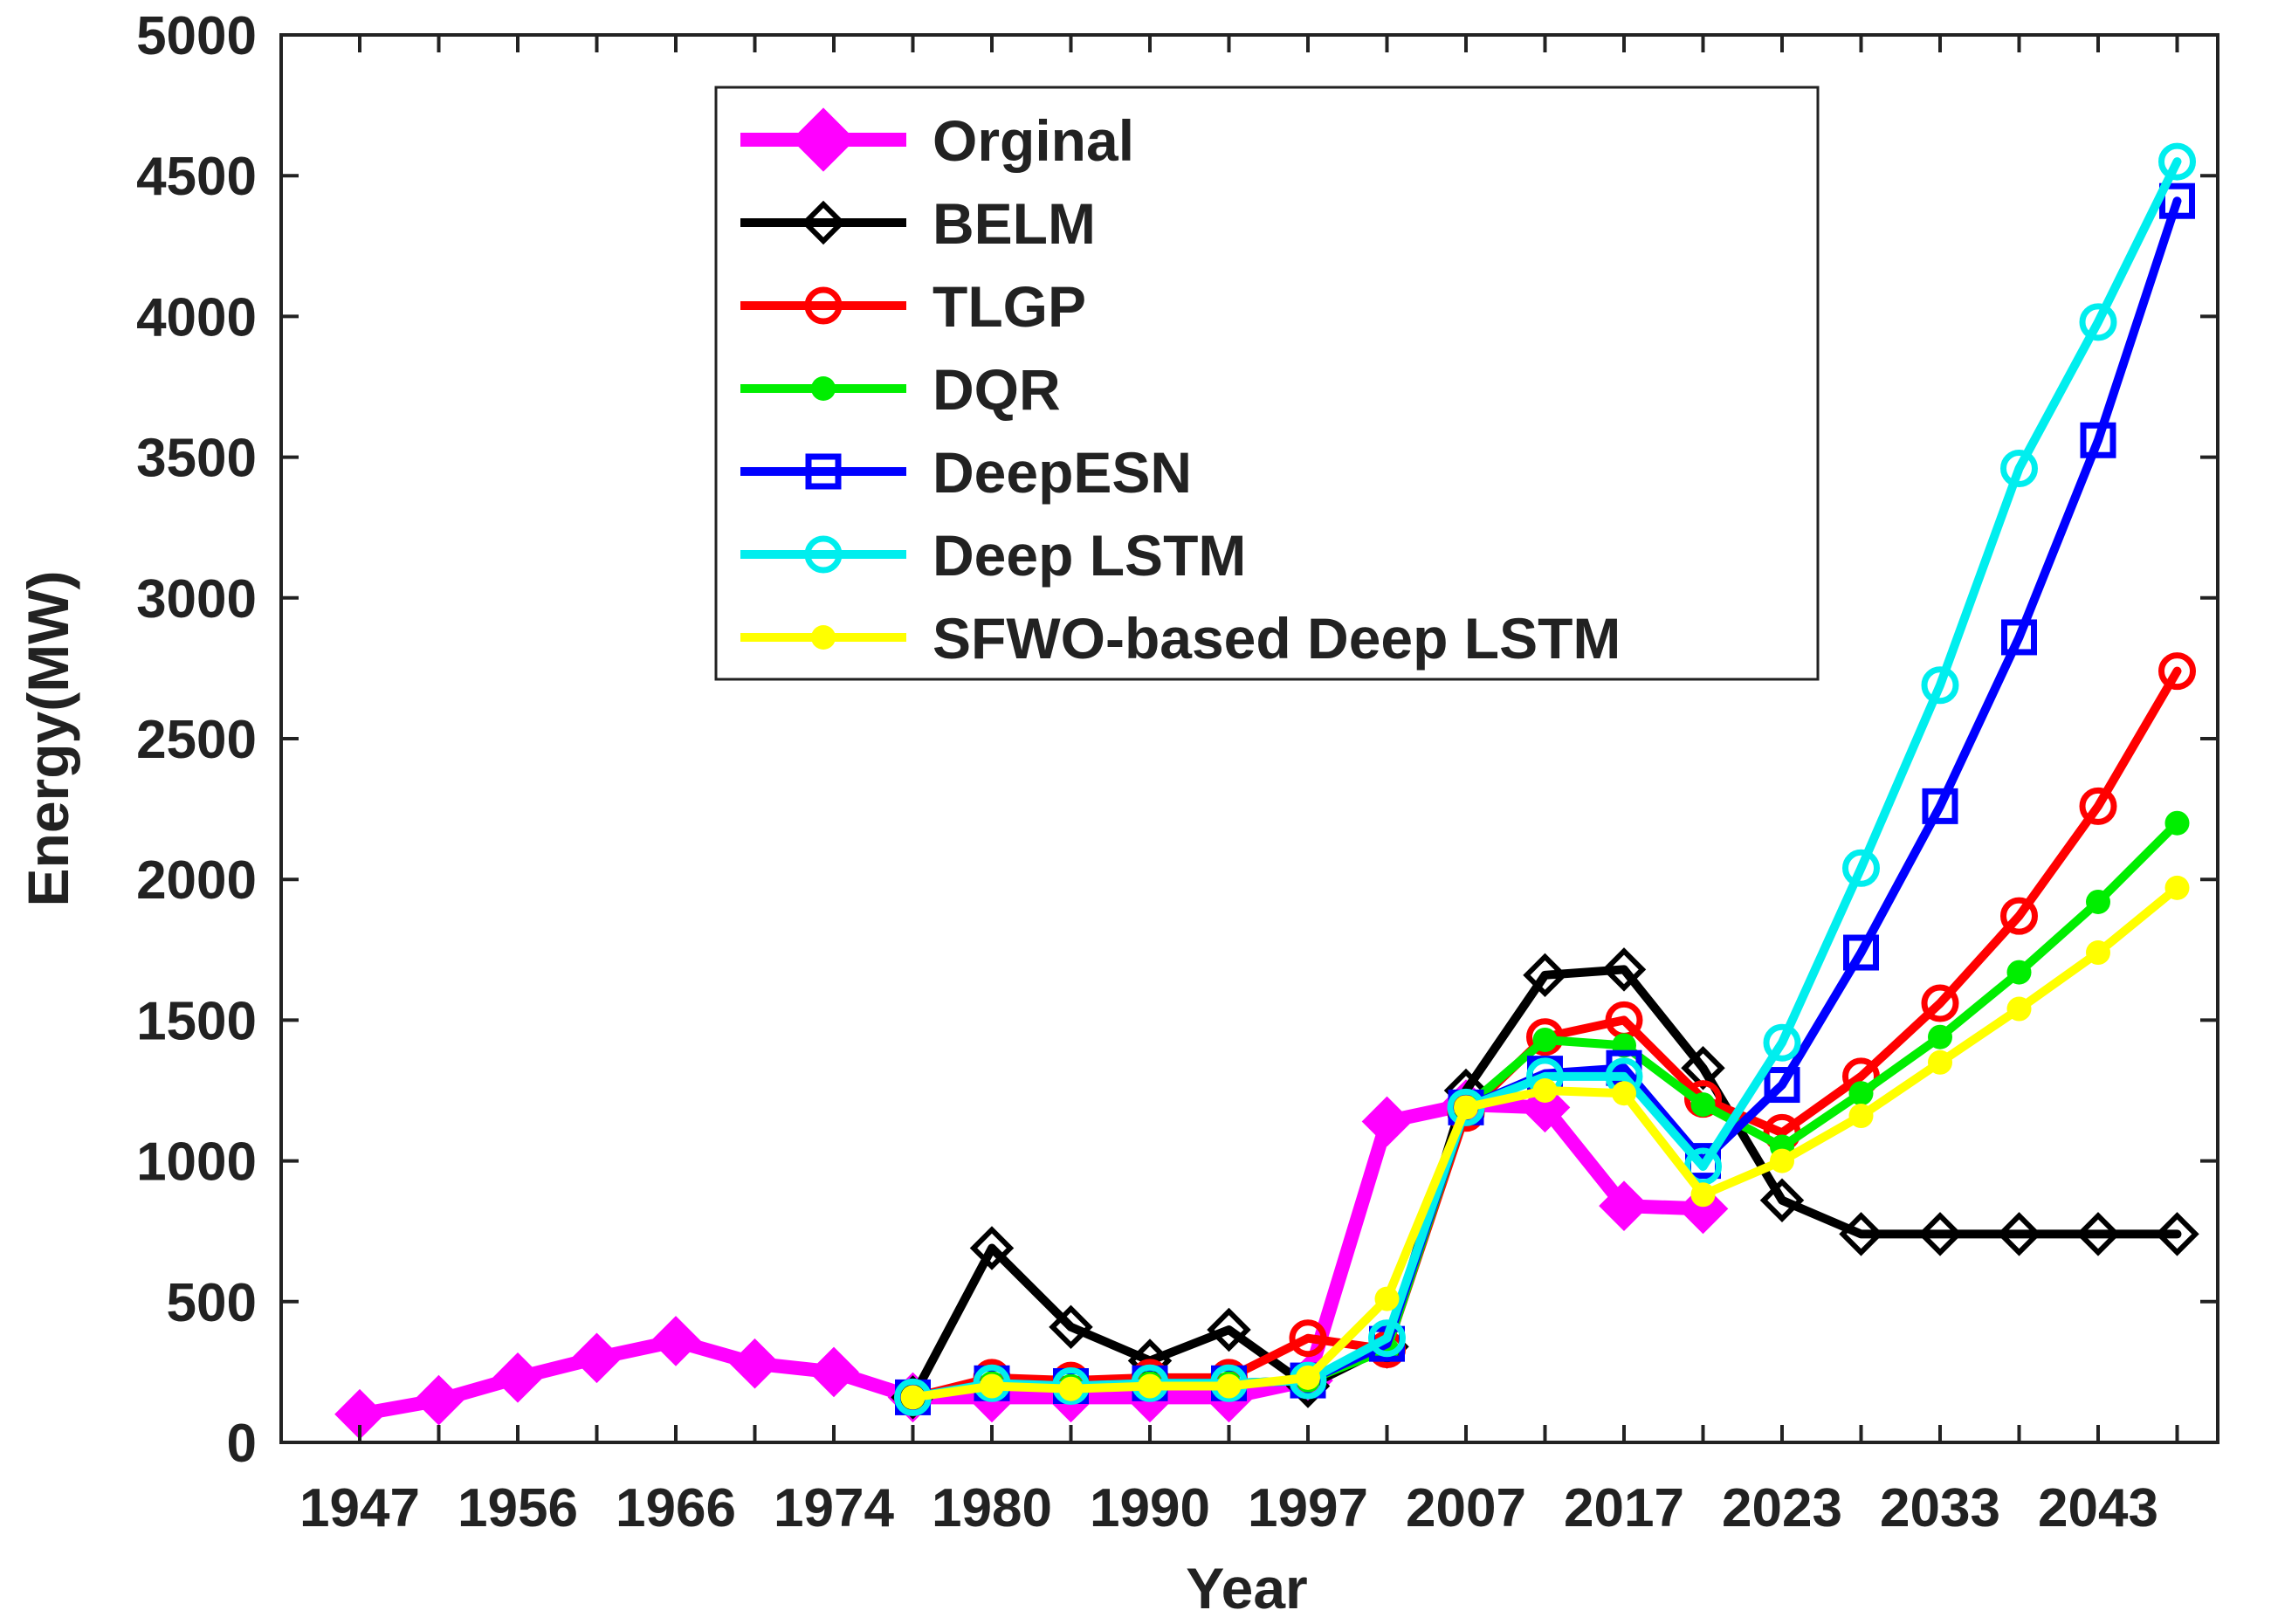 This screenshot has height=1624, width=2271. Describe the element at coordinates (196, 36) in the screenshot. I see `y-tick-label: 5000` at that location.